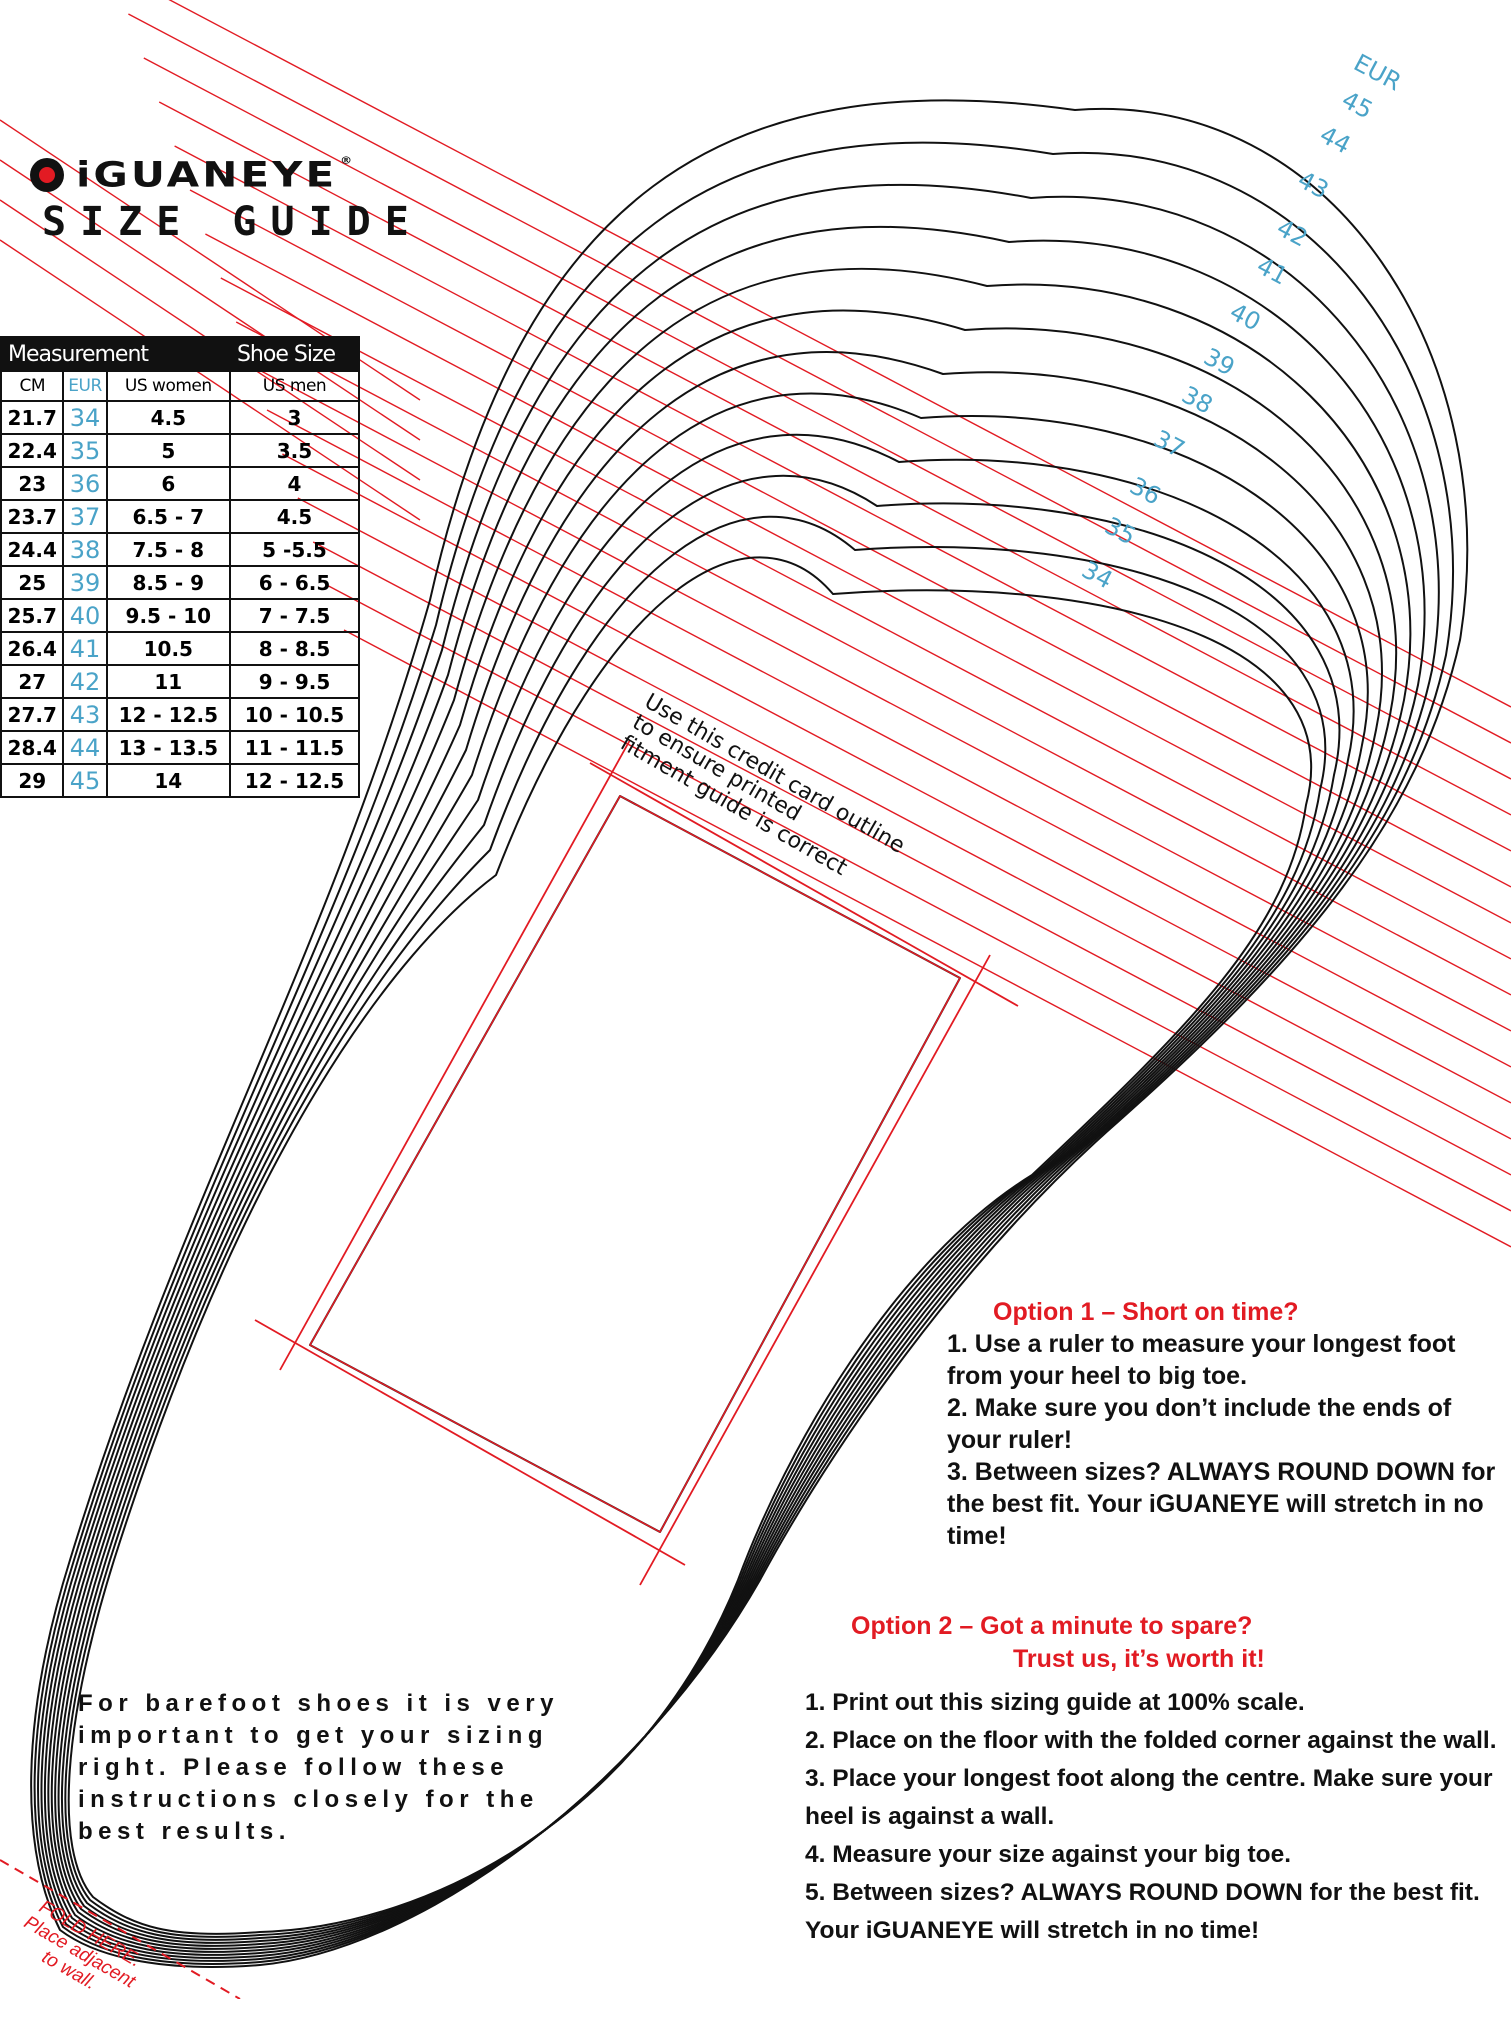 This screenshot has height=2035, width=1511. What do you see at coordinates (1219, 362) in the screenshot?
I see `outline-size-label: 39` at bounding box center [1219, 362].